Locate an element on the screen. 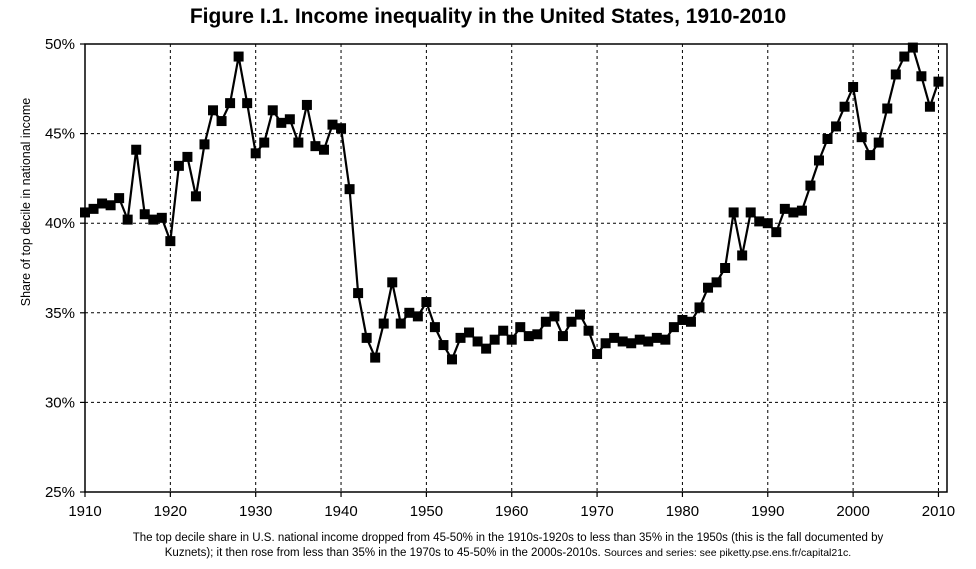 Image resolution: width=976 pixels, height=569 pixels. x-tick-label: 1940 is located at coordinates (340, 511).